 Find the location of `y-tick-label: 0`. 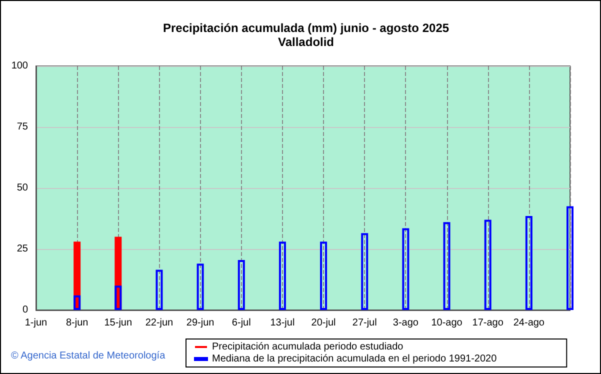

y-tick-label: 0 is located at coordinates (25, 310).